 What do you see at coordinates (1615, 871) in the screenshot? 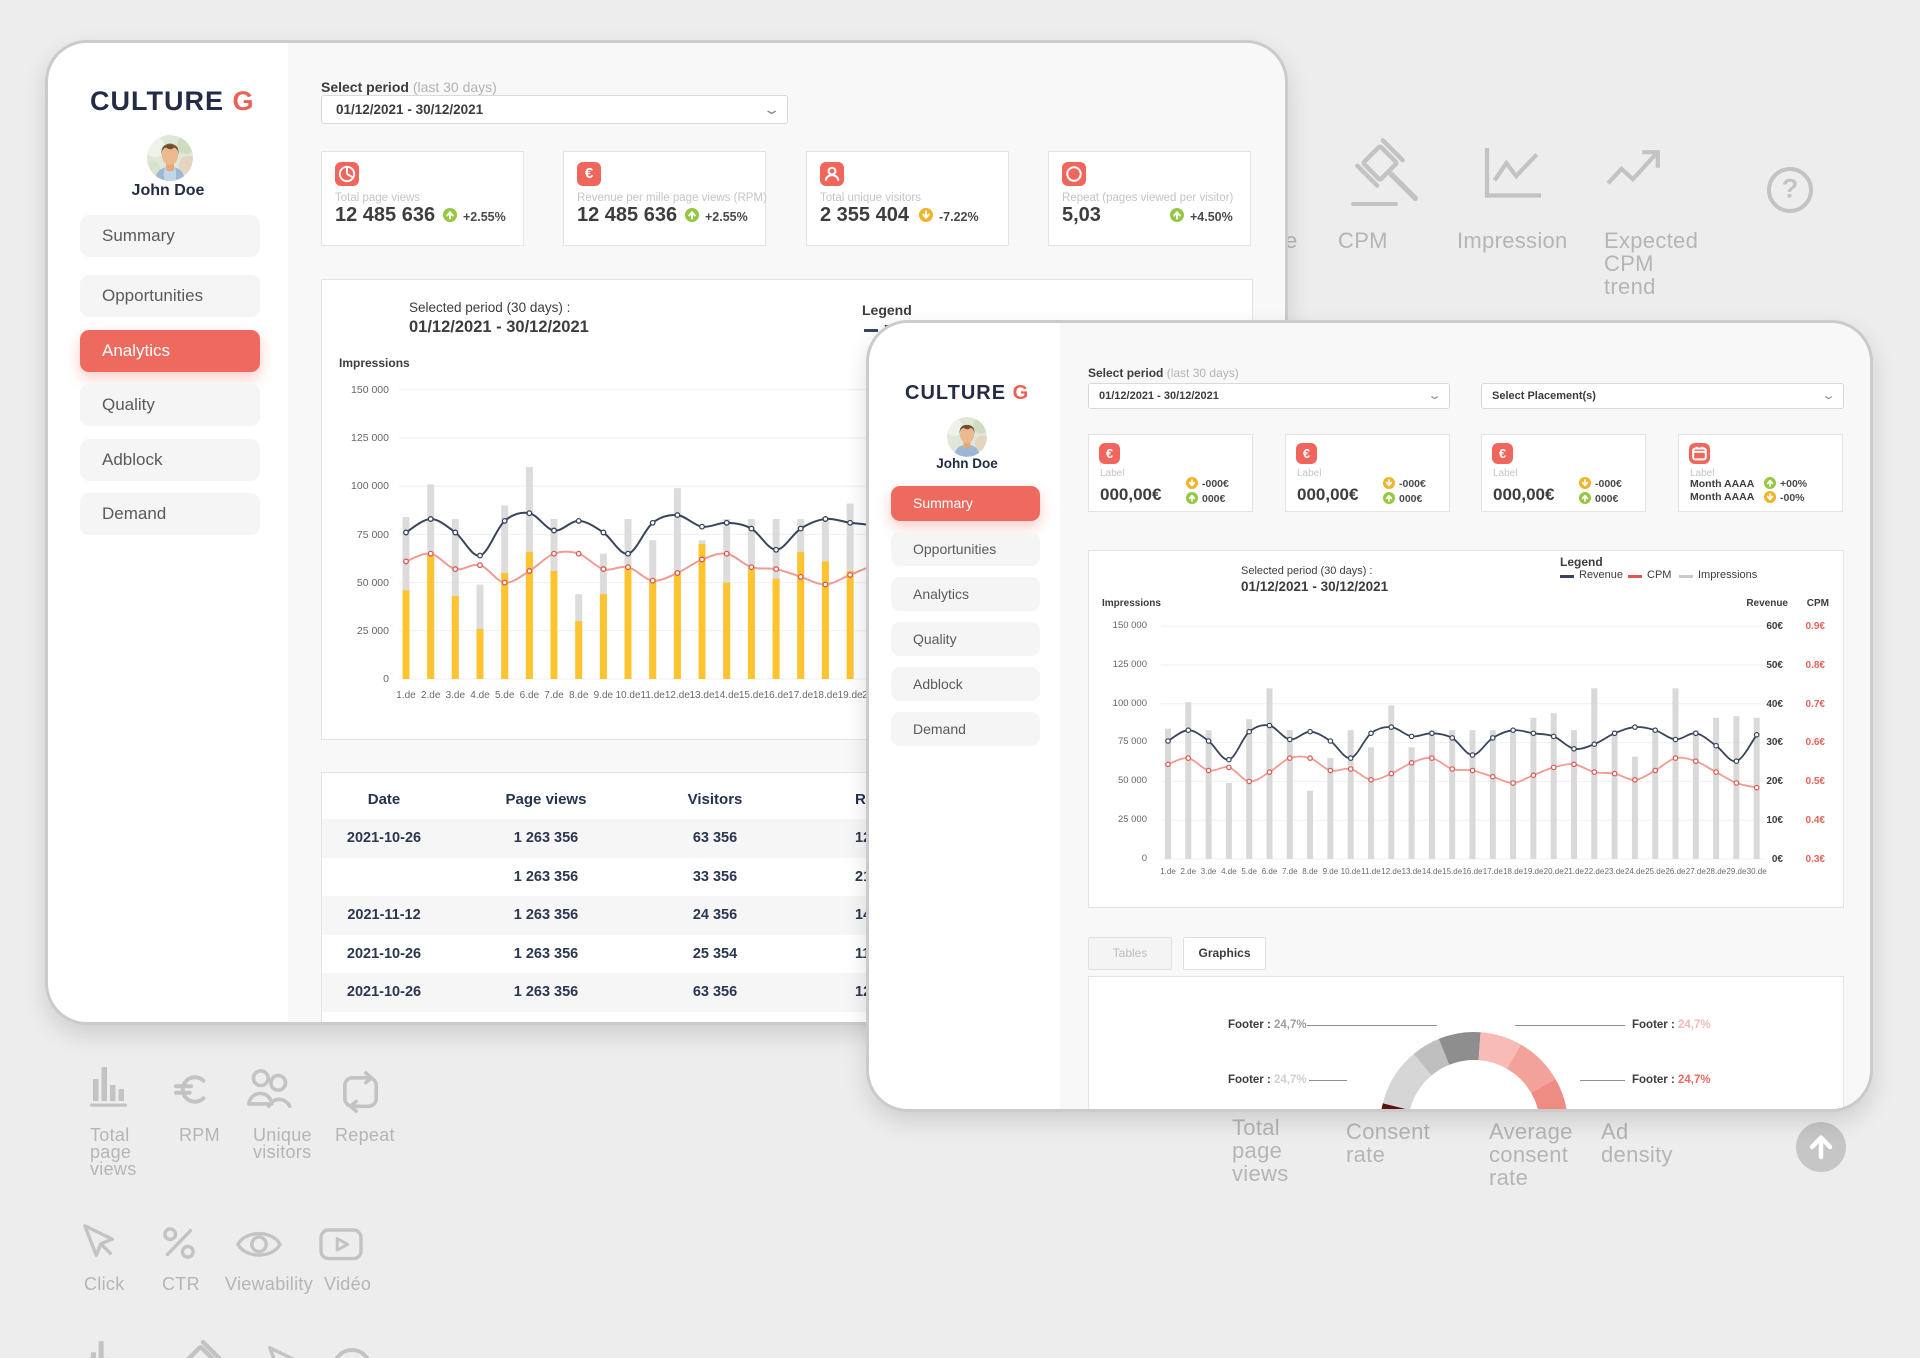
I see `svg-text: 23.de` at bounding box center [1615, 871].